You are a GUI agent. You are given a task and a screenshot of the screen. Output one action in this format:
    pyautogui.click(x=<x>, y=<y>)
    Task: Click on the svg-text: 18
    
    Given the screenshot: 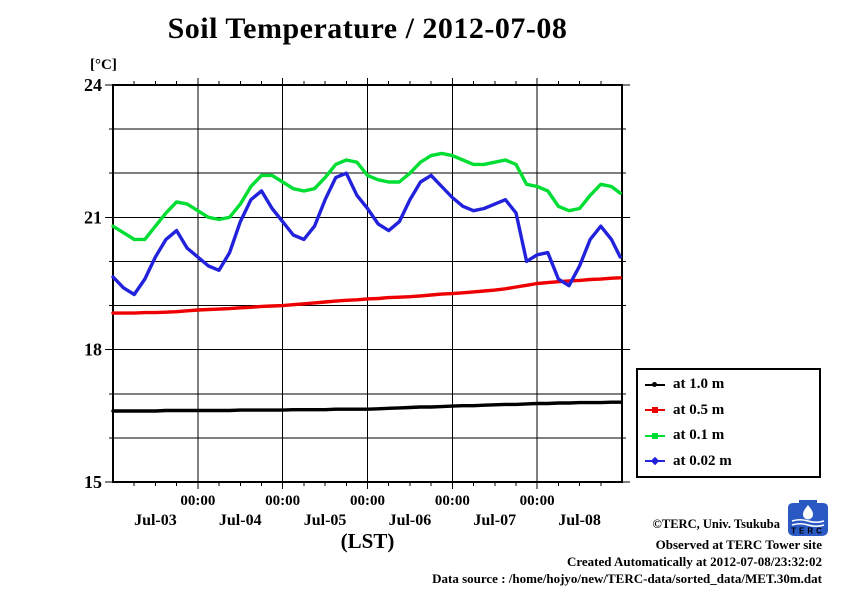 What is the action you would take?
    pyautogui.click(x=93, y=350)
    